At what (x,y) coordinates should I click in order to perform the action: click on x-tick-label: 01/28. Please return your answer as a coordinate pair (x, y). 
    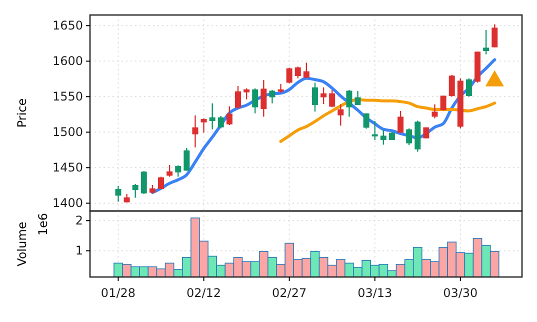
    Looking at the image, I should click on (118, 293).